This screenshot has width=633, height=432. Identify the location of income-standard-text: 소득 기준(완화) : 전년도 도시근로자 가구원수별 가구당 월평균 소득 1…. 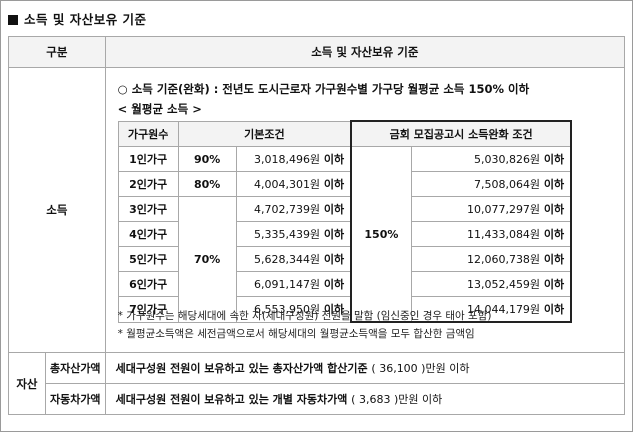
(330, 89).